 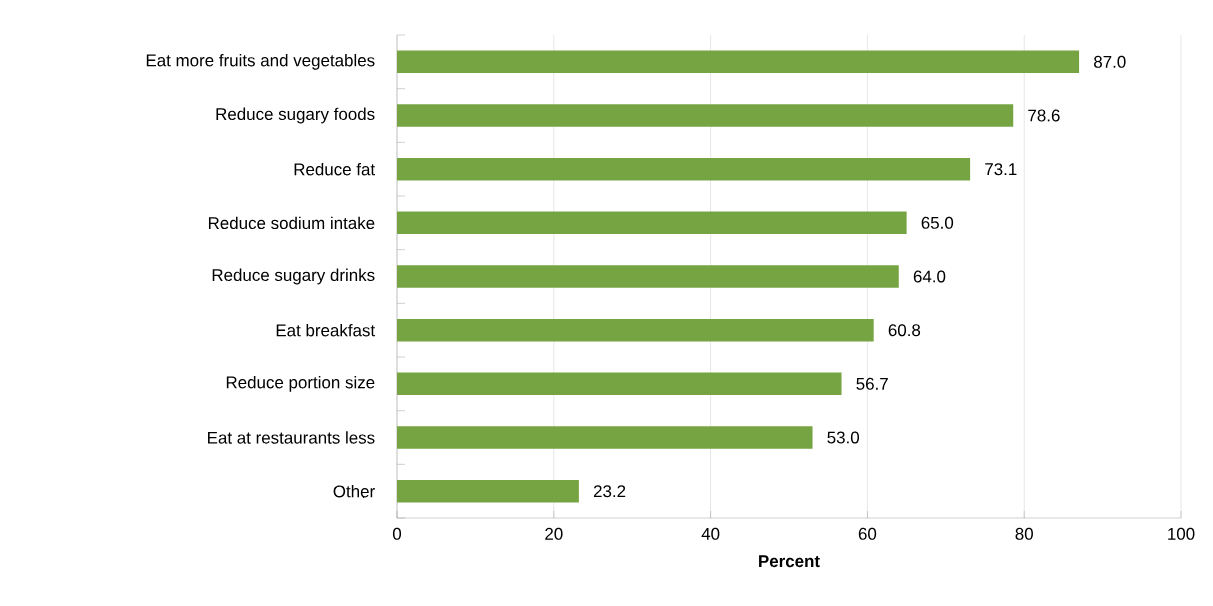 I want to click on data-label: 60.8, so click(x=904, y=330).